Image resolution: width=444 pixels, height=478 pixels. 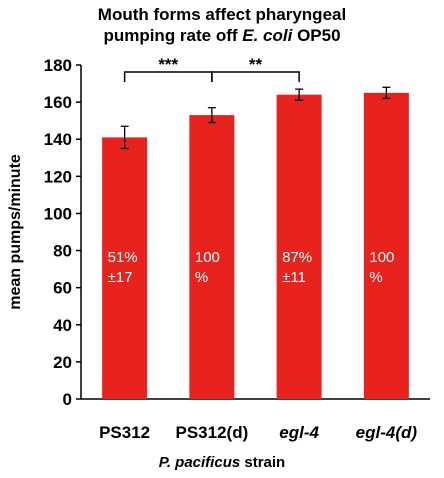 I want to click on y-tick-label: 40, so click(x=62, y=325).